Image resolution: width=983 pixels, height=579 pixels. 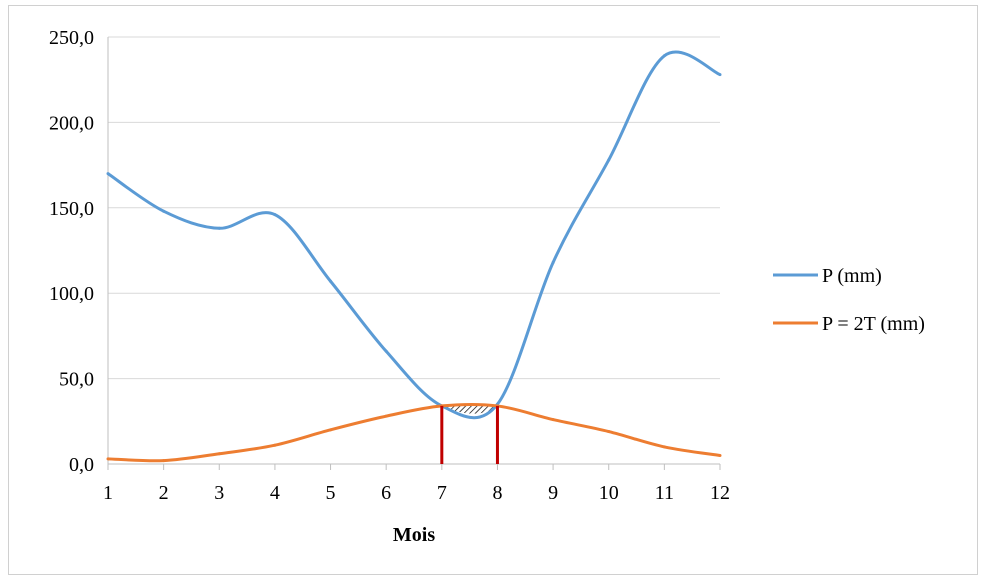 I want to click on x-tick-label: 9, so click(x=553, y=493).